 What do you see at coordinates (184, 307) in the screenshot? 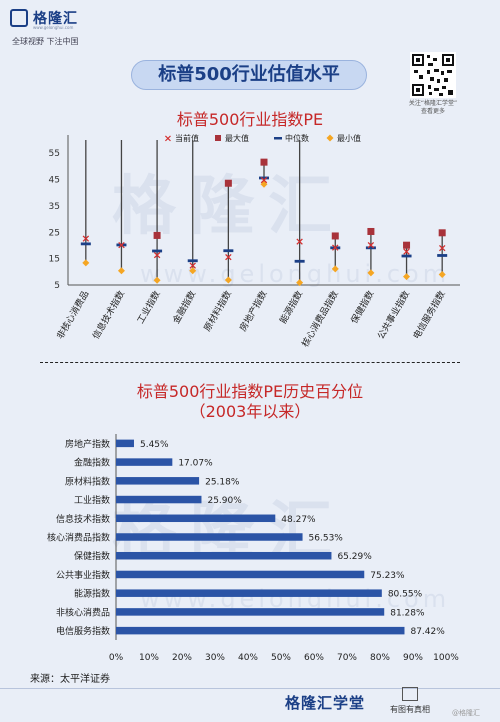
I see `x-tick-label: 金融指数` at bounding box center [184, 307].